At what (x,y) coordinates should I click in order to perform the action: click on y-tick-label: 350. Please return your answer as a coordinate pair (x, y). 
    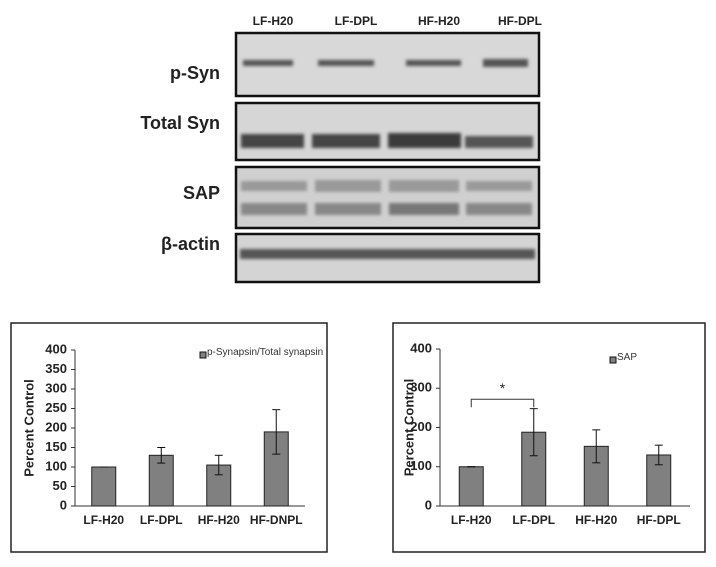
    Looking at the image, I should click on (56, 368).